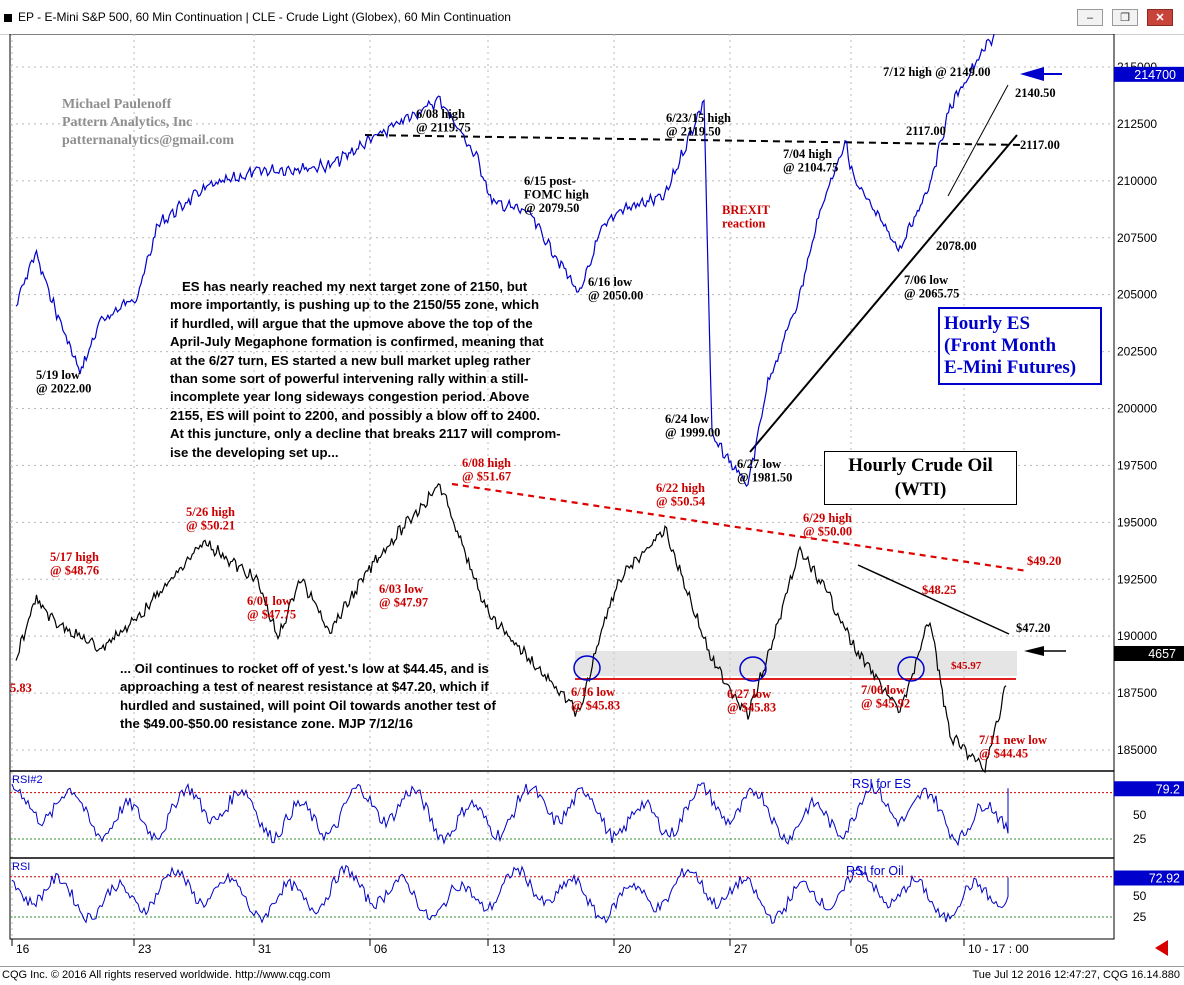 The height and width of the screenshot is (985, 1184). What do you see at coordinates (1137, 465) in the screenshot?
I see `price-tick-label: 197500` at bounding box center [1137, 465].